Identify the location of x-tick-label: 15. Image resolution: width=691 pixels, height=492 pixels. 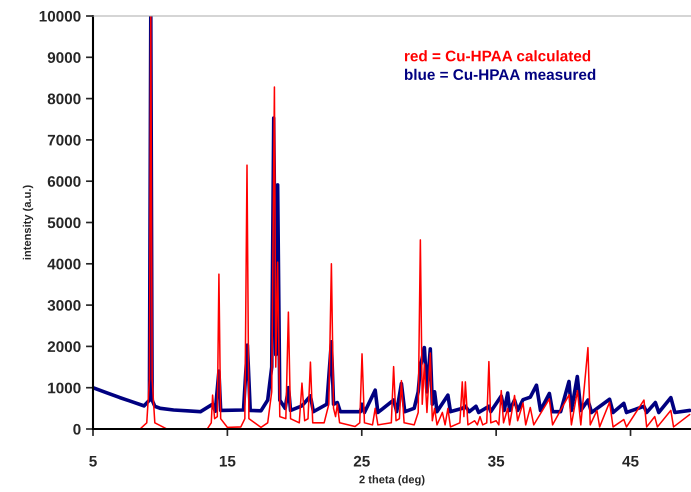
(228, 461).